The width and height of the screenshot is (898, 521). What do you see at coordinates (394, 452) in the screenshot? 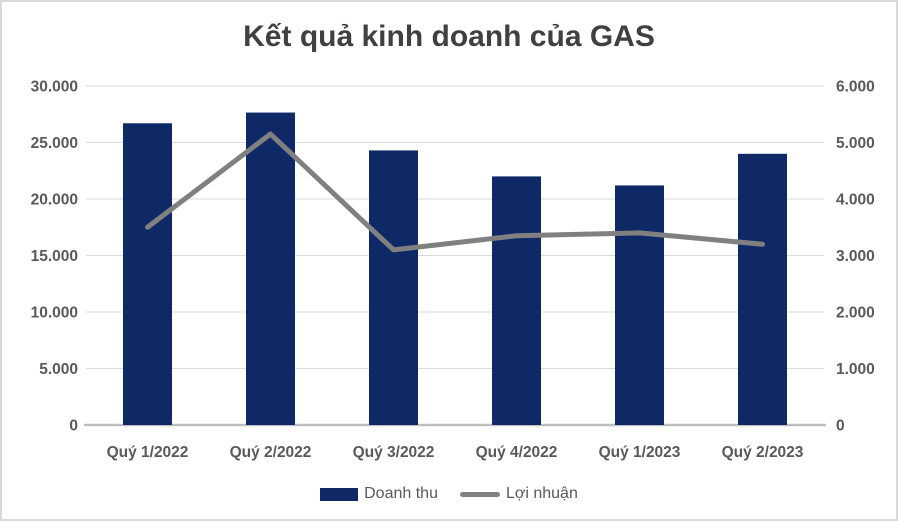
I see `x-axis-tick-label: Quý 3/2022` at bounding box center [394, 452].